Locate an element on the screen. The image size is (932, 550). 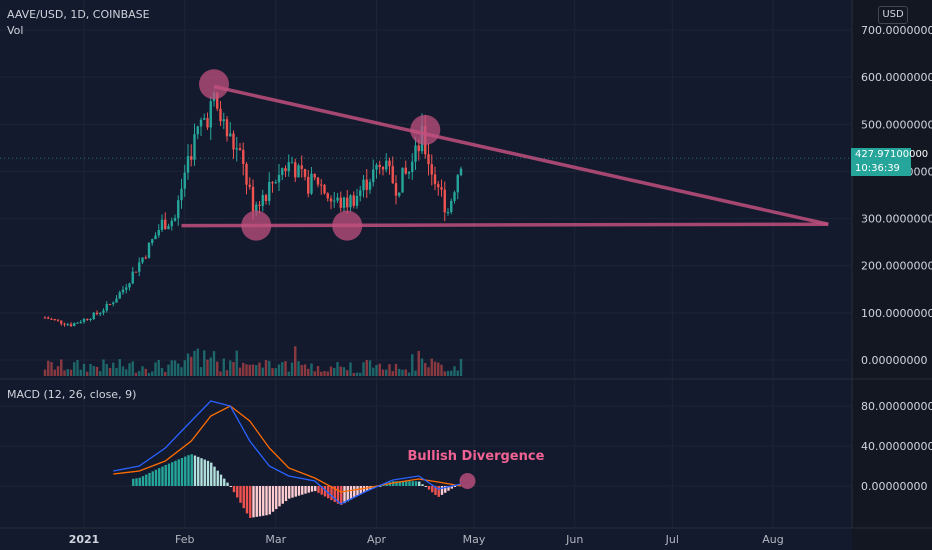
last-price-tag: 427.97100000 10:36:39 is located at coordinates (889, 162).